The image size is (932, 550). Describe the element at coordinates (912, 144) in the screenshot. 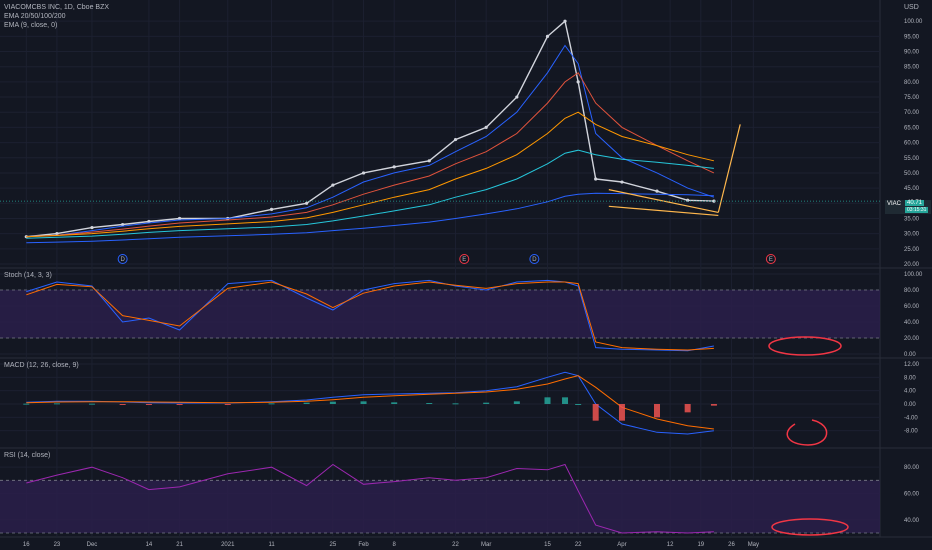

I see `y-tick-label: 60.00` at that location.